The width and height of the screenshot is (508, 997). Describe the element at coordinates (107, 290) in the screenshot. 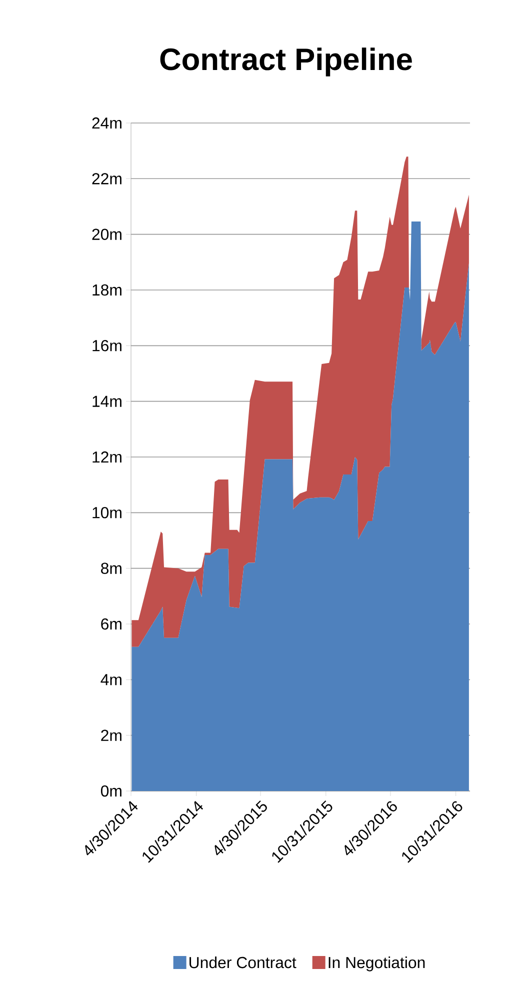

I see `y-tick-label: 18m` at that location.